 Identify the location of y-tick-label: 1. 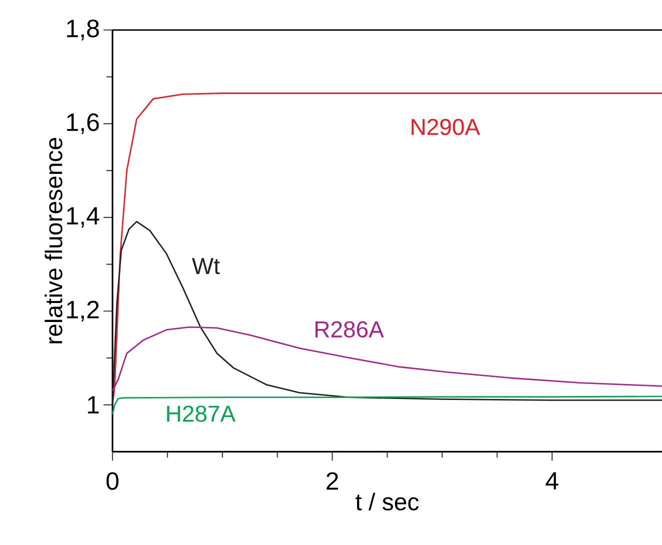
(93, 405).